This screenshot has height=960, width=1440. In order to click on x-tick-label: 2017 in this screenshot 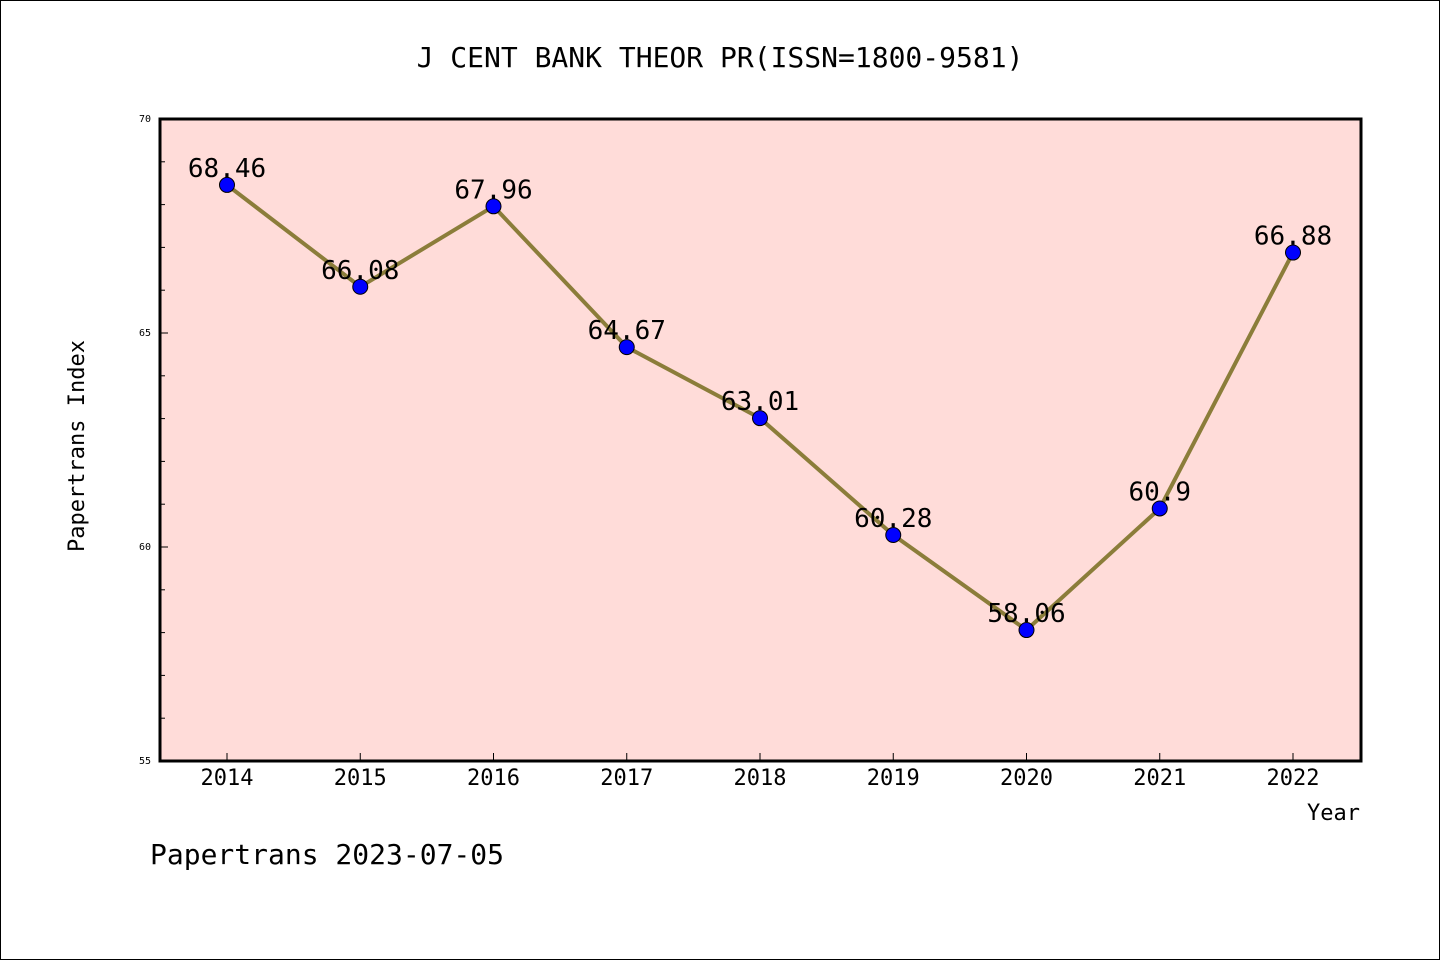, I will do `click(626, 778)`.